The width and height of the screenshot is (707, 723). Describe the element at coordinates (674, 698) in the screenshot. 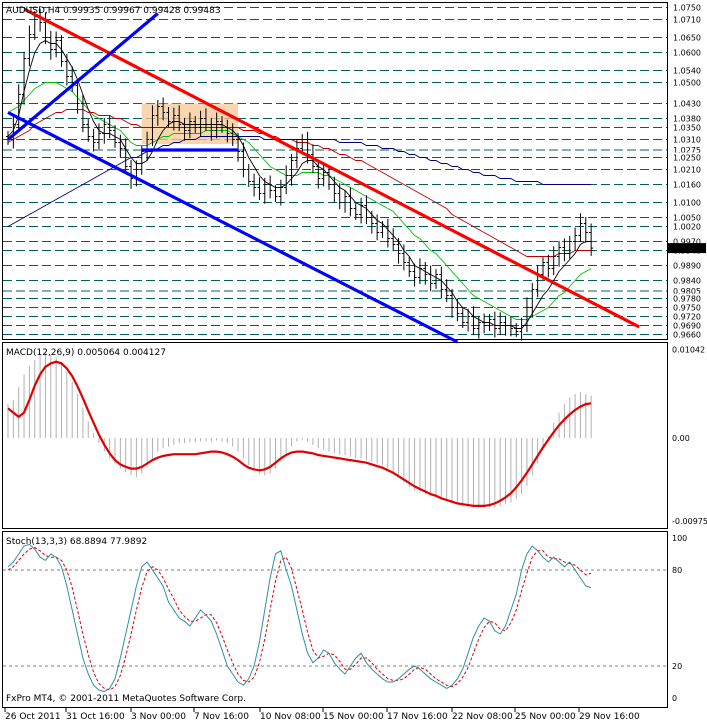

I see `stoch-axis-label: 0` at that location.